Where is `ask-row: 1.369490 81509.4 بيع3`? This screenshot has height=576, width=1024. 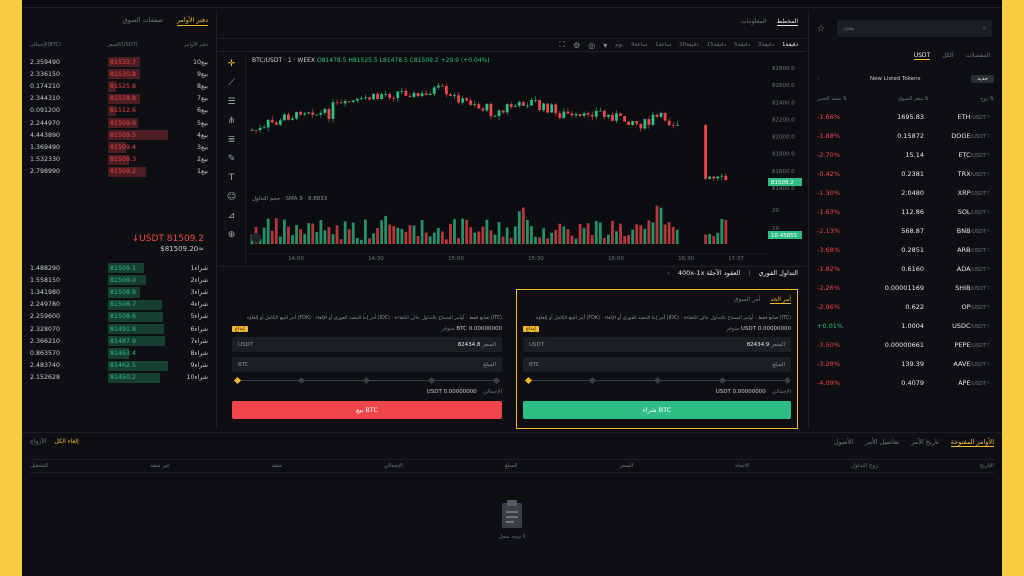 ask-row: 1.369490 81509.4 بيع3 is located at coordinates (119, 147).